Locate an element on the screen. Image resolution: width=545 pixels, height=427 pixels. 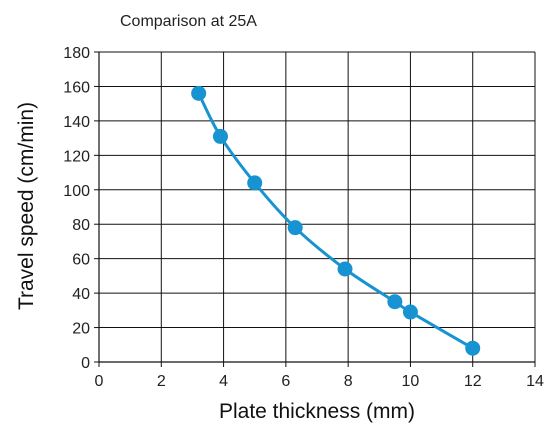
x-tick-label: 10 is located at coordinates (411, 381).